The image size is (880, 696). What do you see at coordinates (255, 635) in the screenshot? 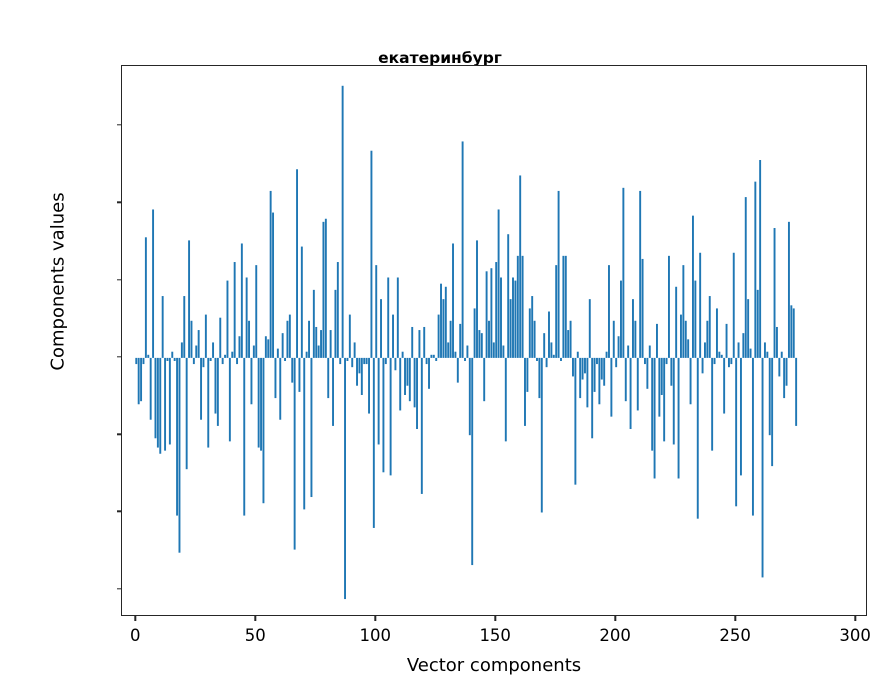
I see `x-axis-tick-label: 50` at bounding box center [255, 635].